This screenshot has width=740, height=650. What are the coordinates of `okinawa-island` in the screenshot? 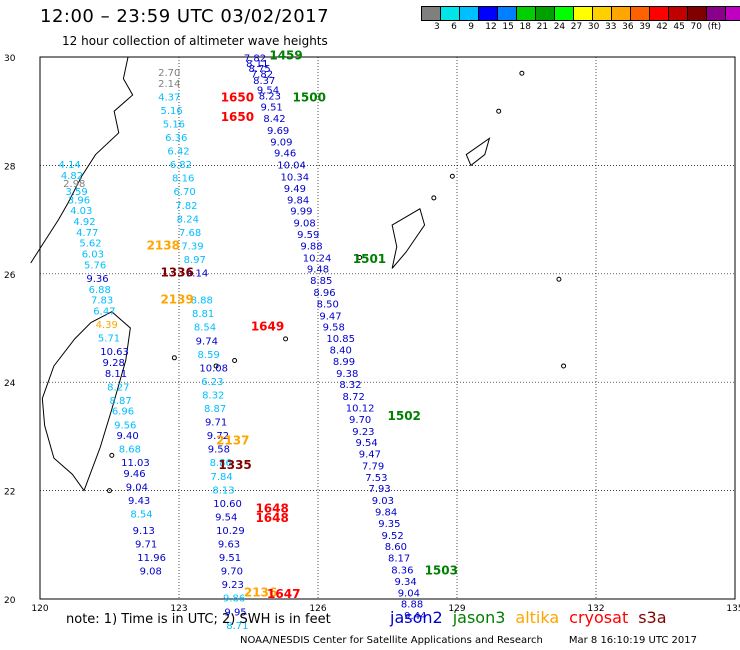 It's located at (408, 238).